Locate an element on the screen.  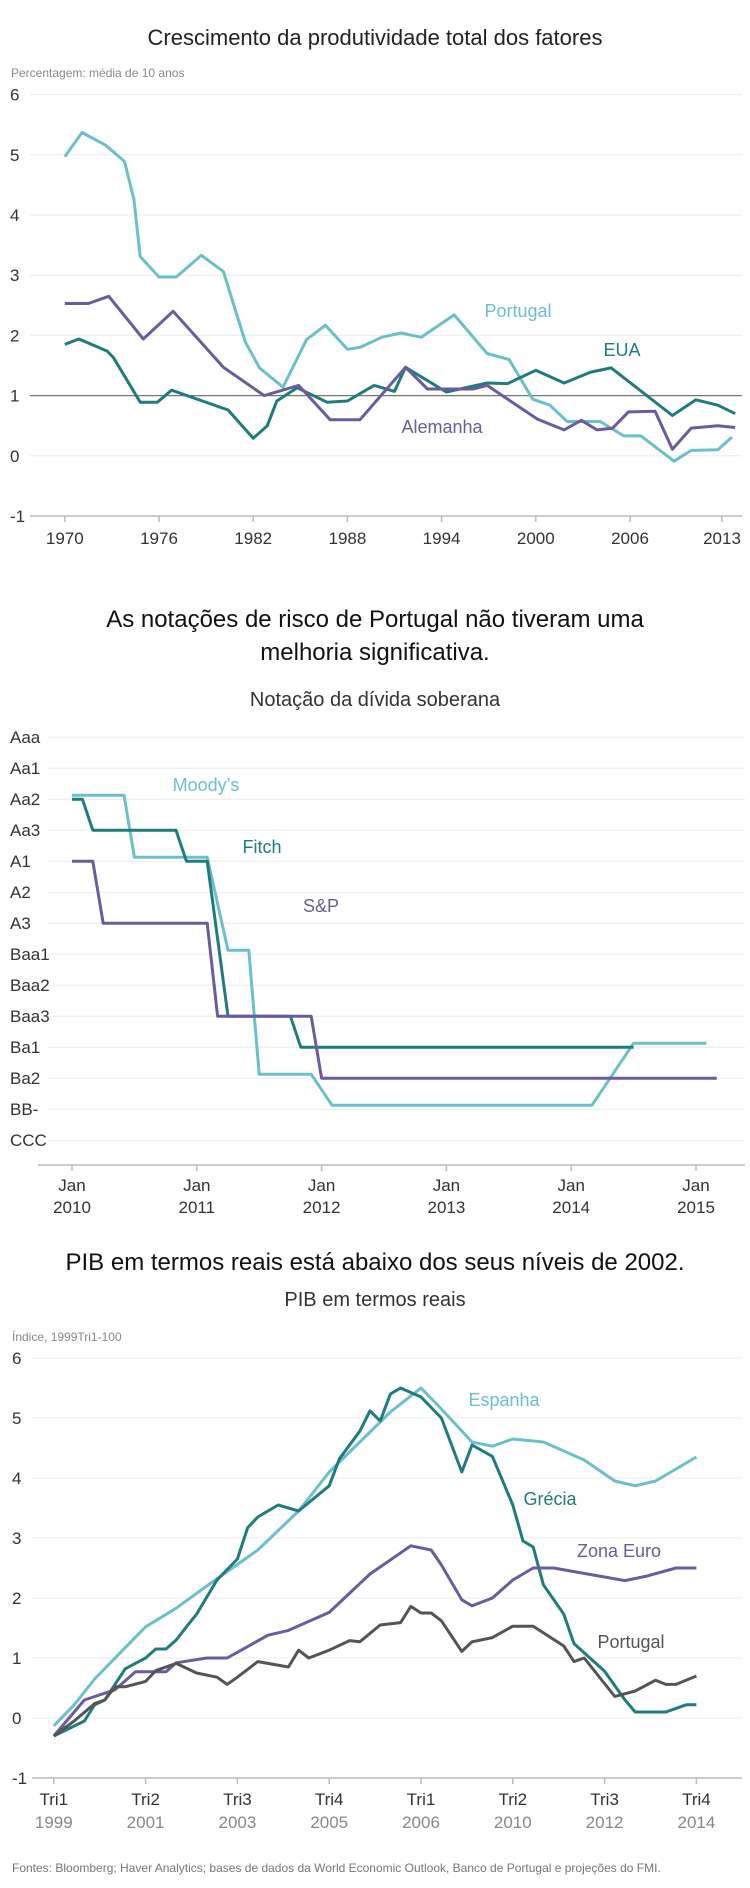
series-line-eua is located at coordinates (400, 388).